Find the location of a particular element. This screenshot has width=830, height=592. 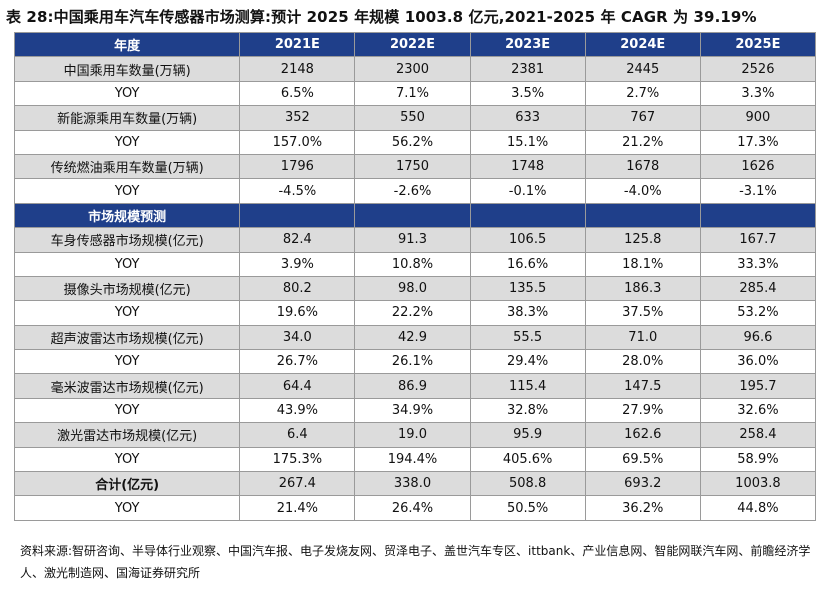

table-cell: 98.0 is located at coordinates (412, 288).